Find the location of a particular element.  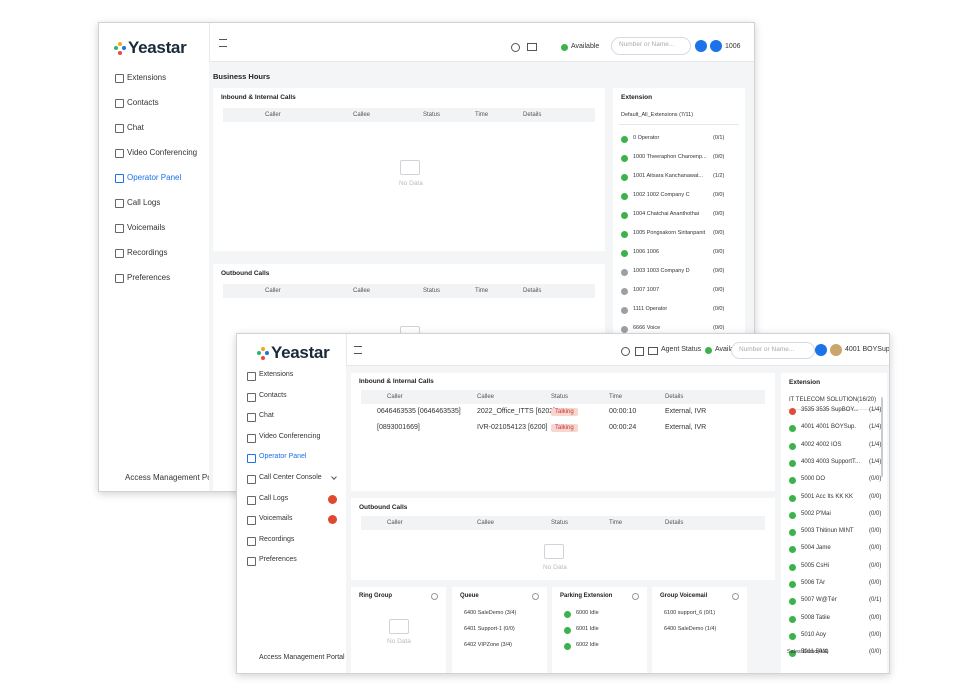

table-header is located at coordinates (563, 397).